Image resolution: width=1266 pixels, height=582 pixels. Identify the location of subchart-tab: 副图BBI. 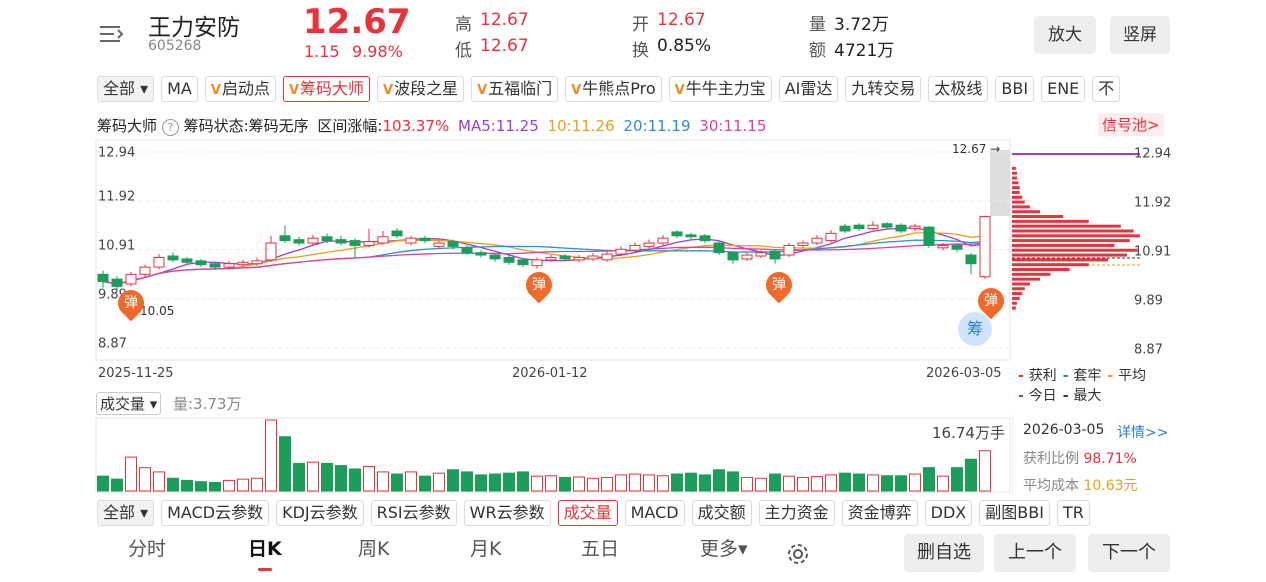
(1014, 513).